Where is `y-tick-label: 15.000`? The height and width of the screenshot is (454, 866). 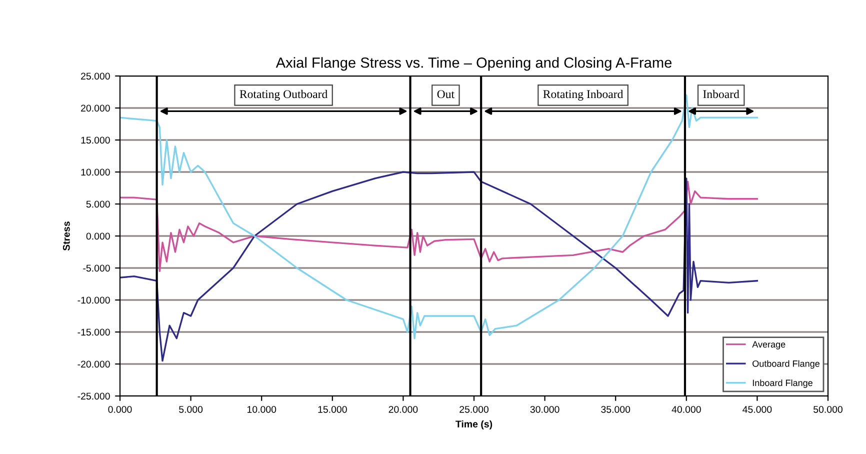
y-tick-label: 15.000 is located at coordinates (95, 140).